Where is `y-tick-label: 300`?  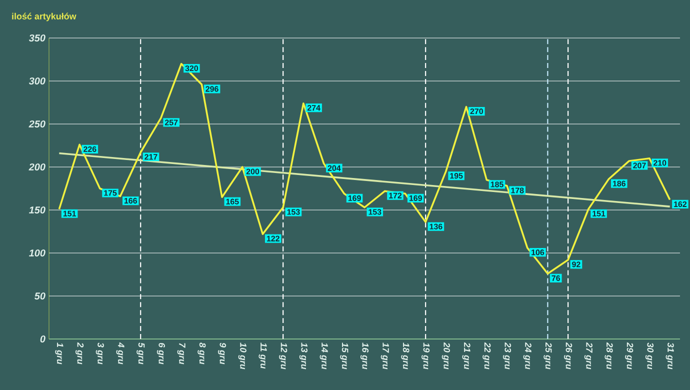
y-tick-label: 300 is located at coordinates (37, 81).